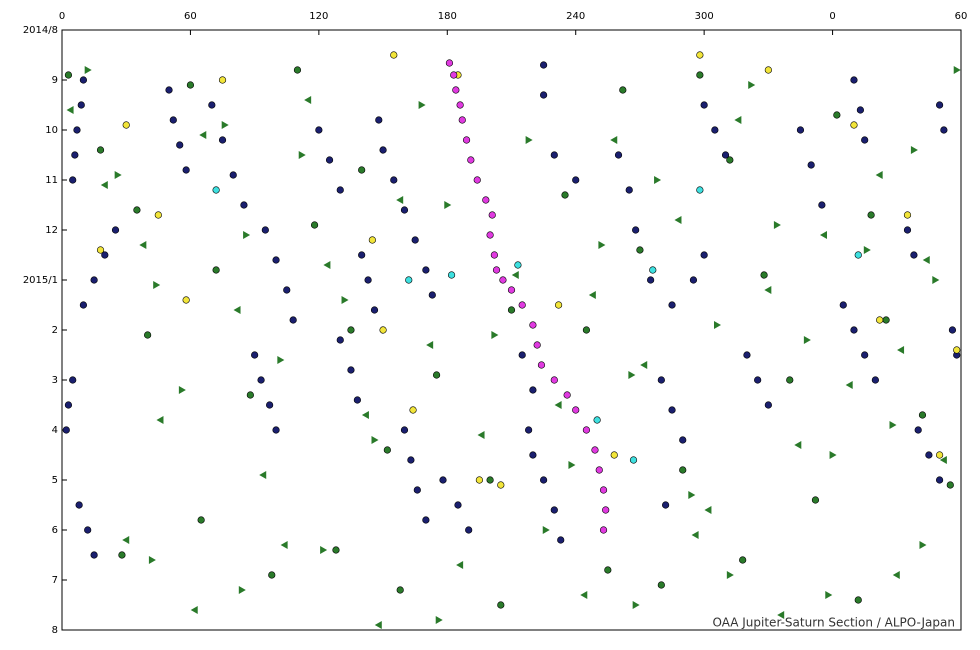 This screenshot has height=650, width=980. Describe the element at coordinates (55, 80) in the screenshot. I see `y-tick-label: 9` at that location.